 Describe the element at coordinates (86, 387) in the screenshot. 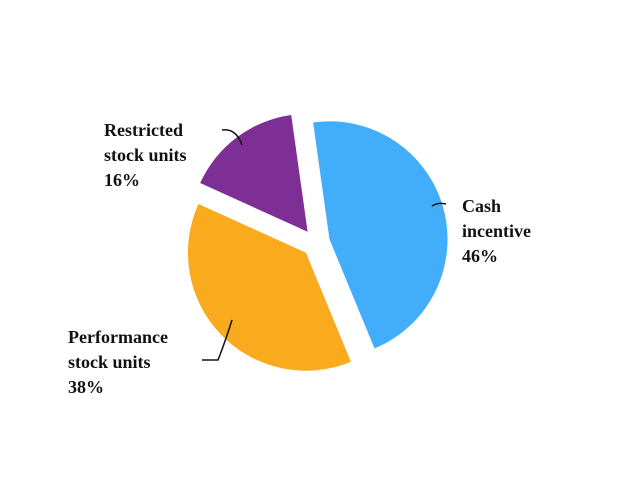

I see `label-value: 38%` at that location.